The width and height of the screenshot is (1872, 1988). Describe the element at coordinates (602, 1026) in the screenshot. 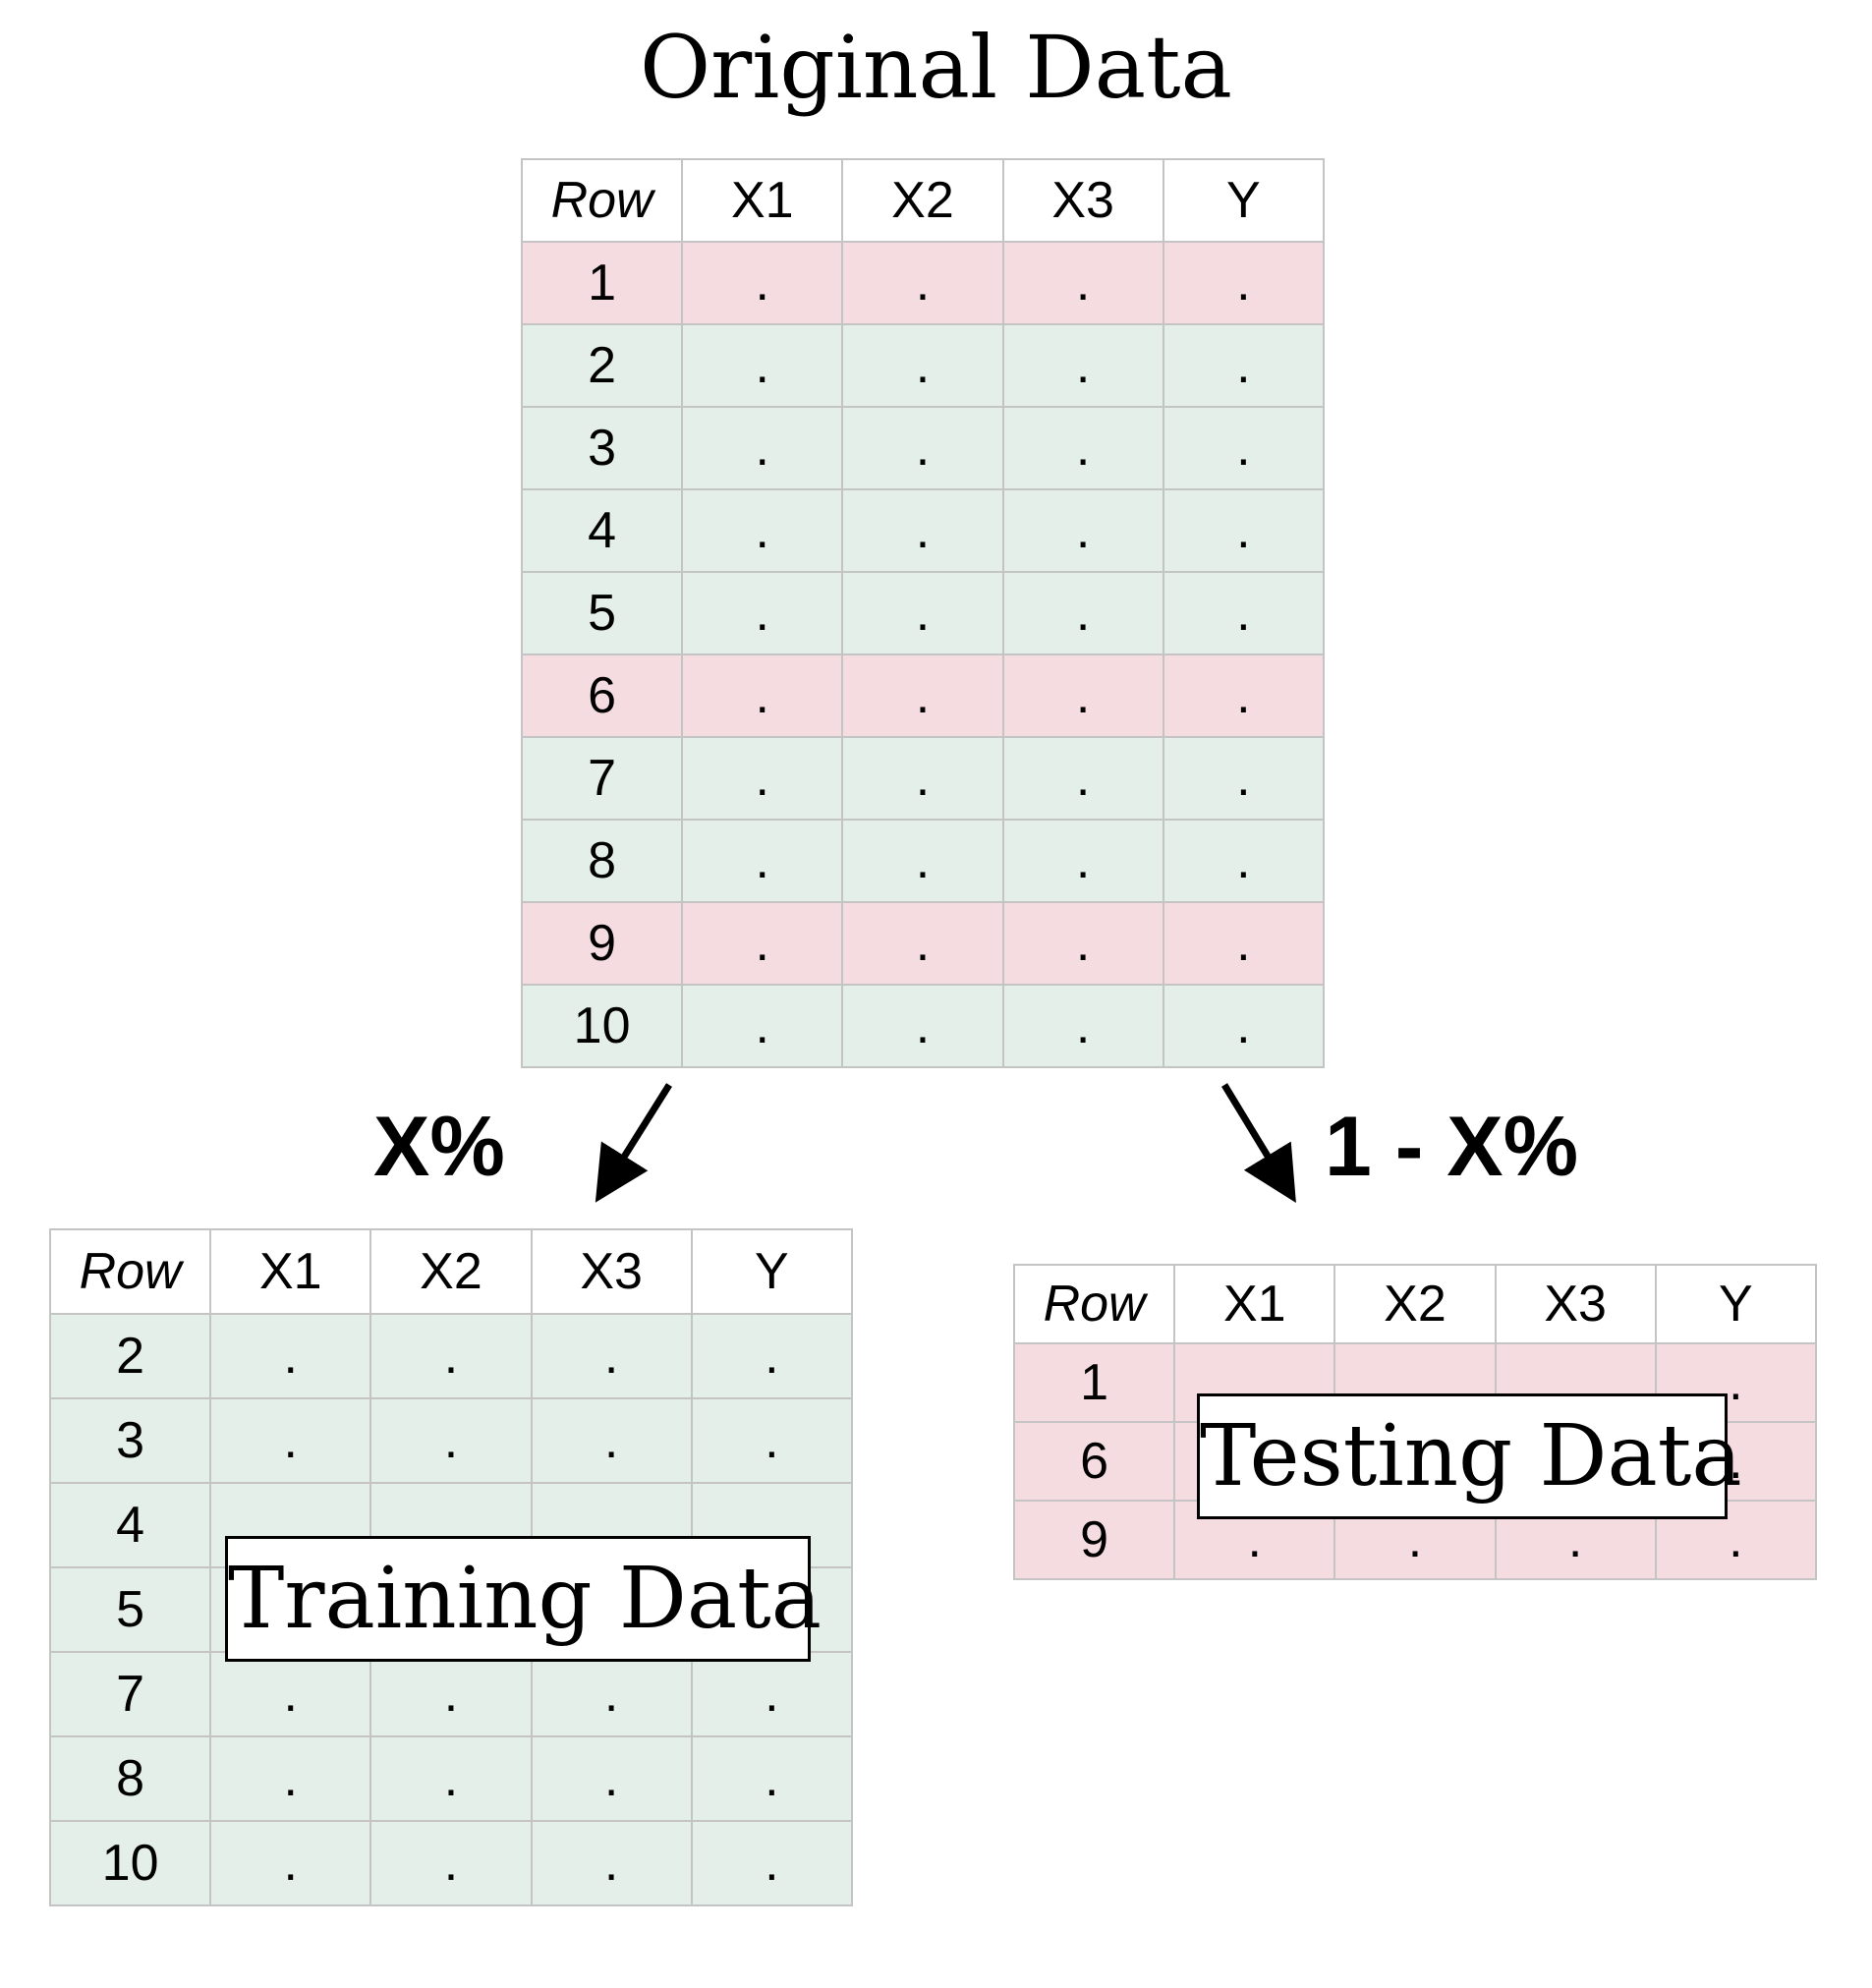

I see `row-number-cell: 10` at that location.